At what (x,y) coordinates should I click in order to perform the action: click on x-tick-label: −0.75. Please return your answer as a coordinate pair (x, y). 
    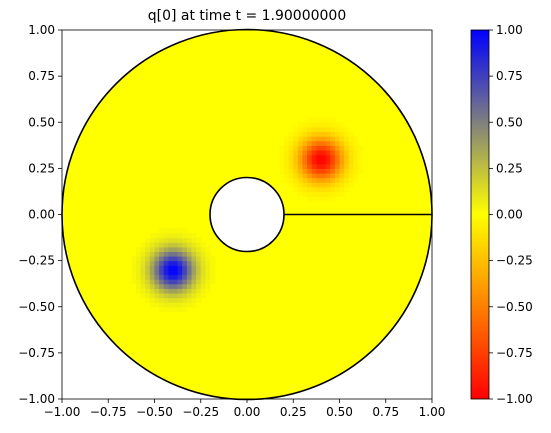
    Looking at the image, I should click on (108, 412).